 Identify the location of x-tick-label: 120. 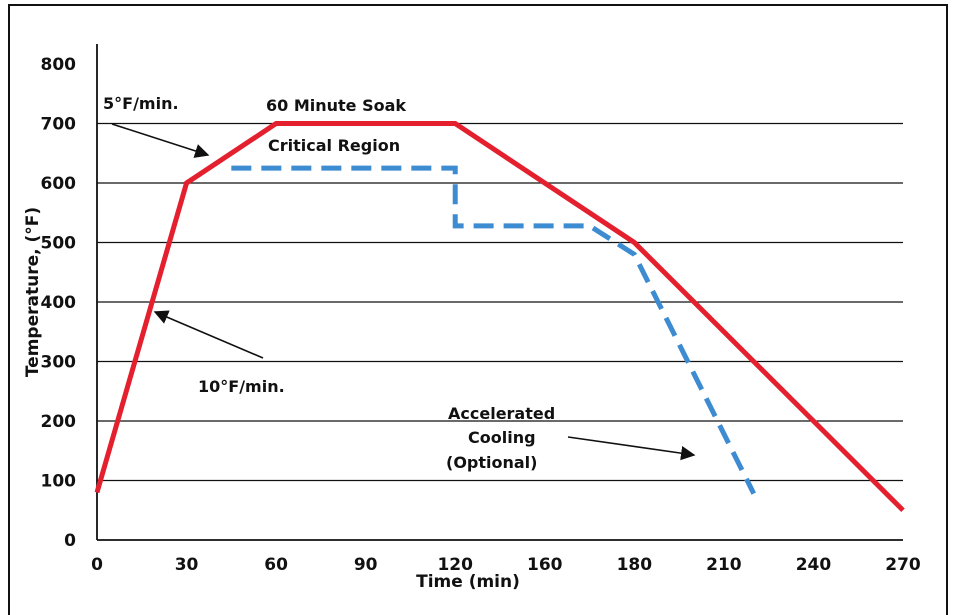
(455, 565).